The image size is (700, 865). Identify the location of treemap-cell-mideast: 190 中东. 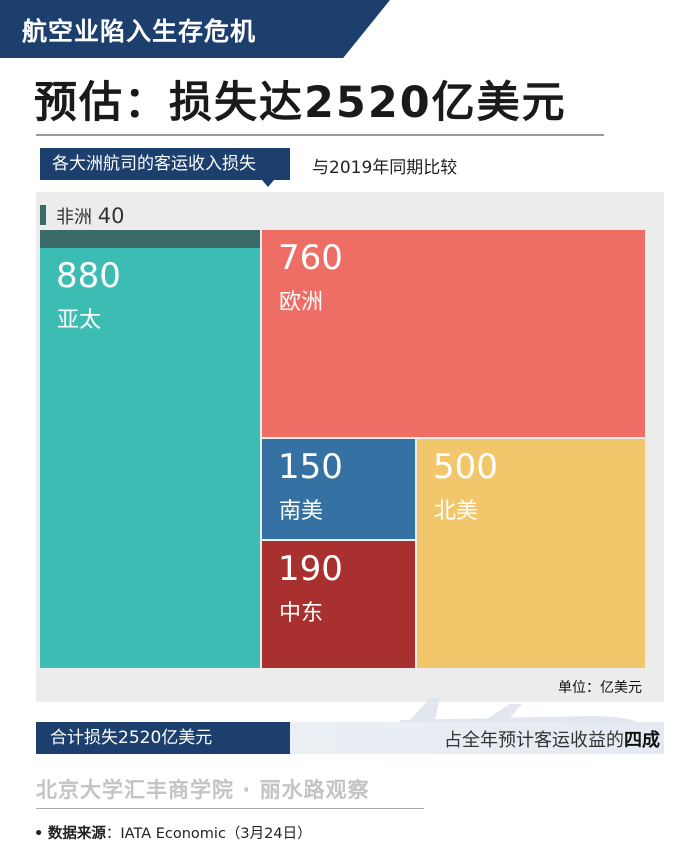
(338, 604).